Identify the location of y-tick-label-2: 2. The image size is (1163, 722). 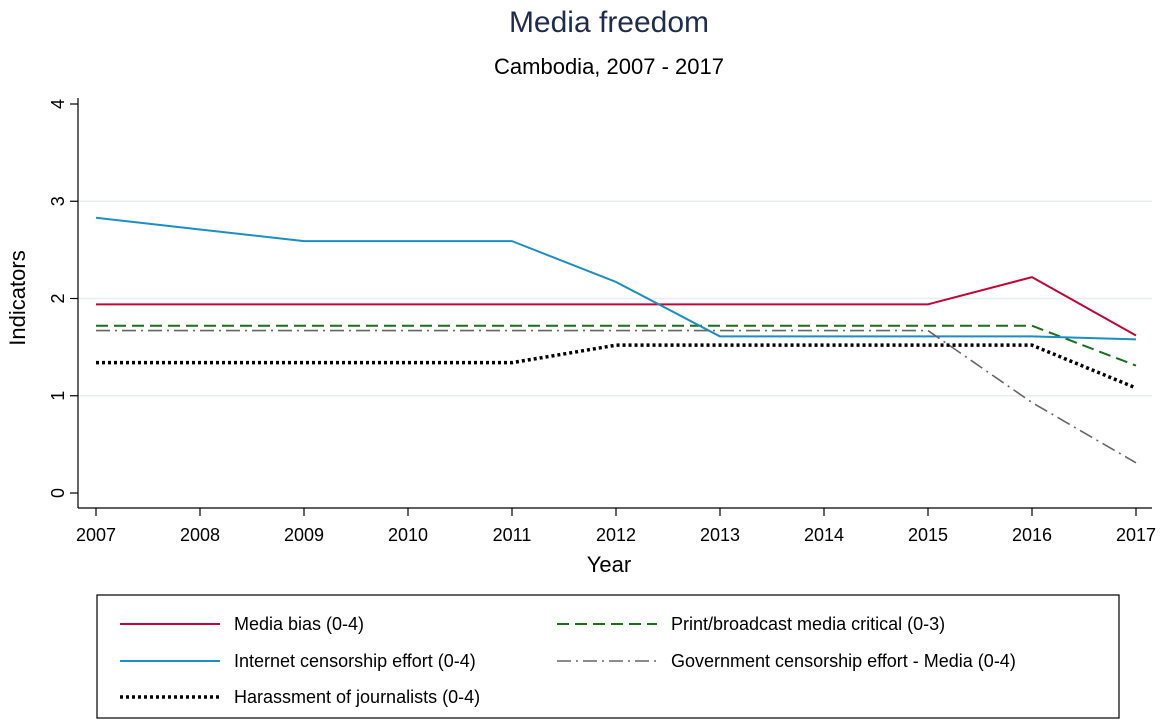
(58, 298).